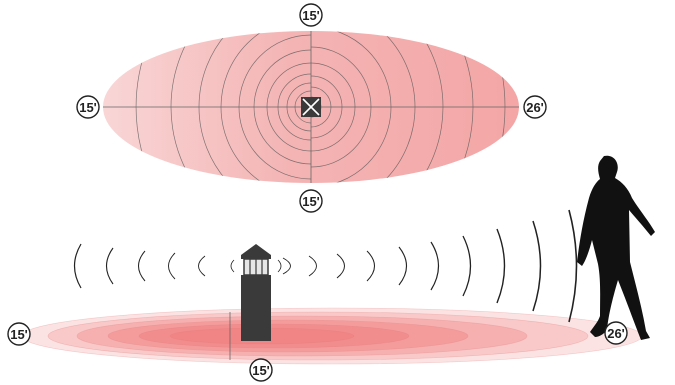 The width and height of the screenshot is (675, 385). What do you see at coordinates (279, 266) in the screenshot?
I see `wave-arc-inner-right` at bounding box center [279, 266].